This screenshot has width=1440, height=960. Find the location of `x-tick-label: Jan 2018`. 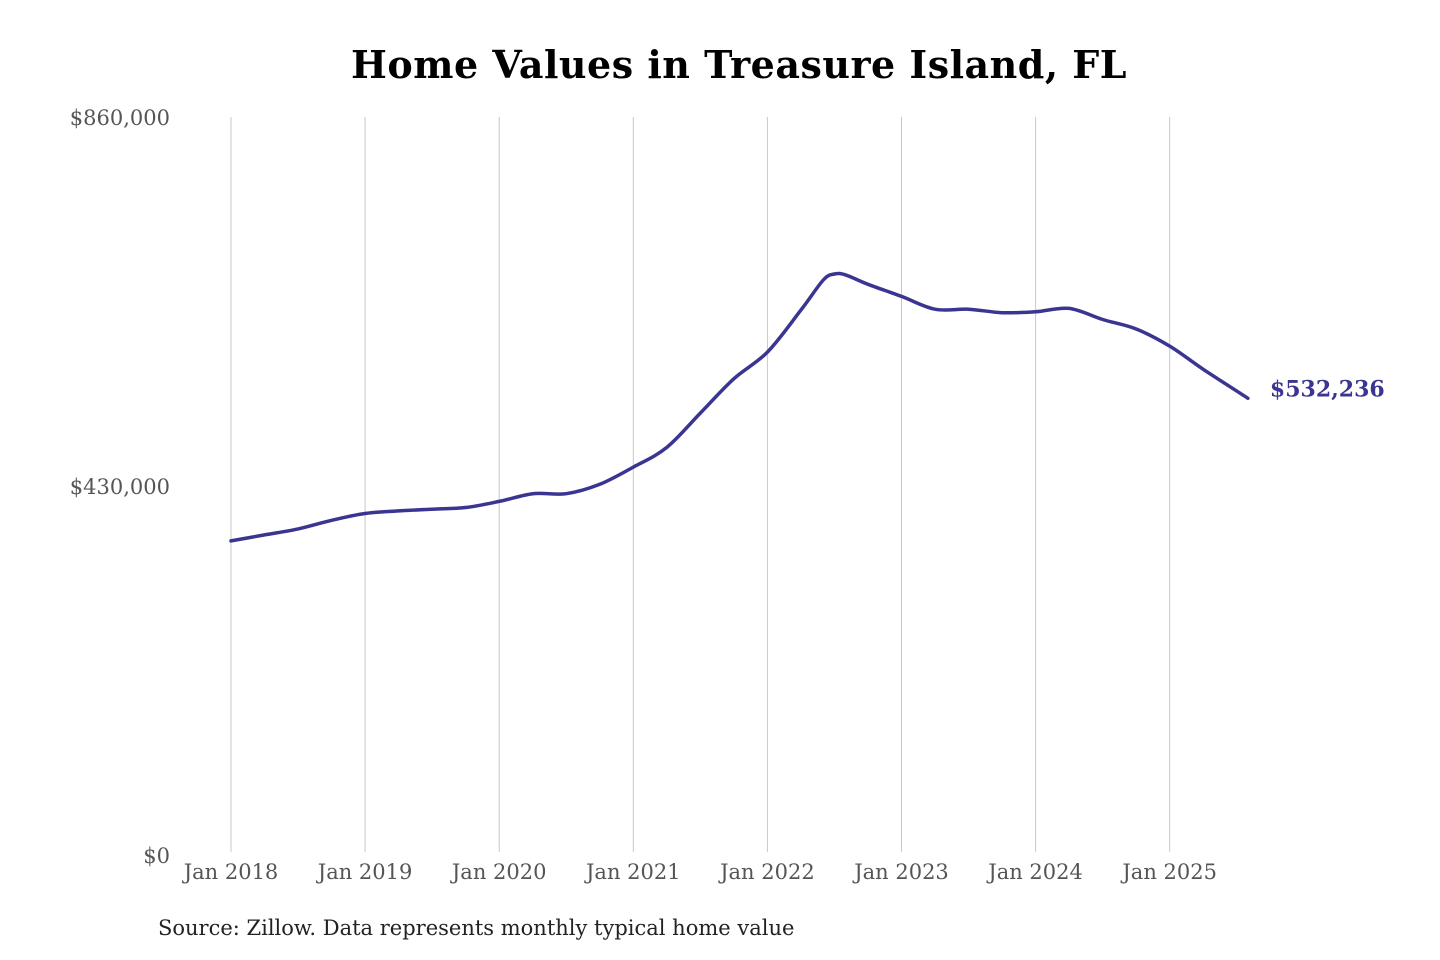

x-tick-label: Jan 2018 is located at coordinates (230, 872).